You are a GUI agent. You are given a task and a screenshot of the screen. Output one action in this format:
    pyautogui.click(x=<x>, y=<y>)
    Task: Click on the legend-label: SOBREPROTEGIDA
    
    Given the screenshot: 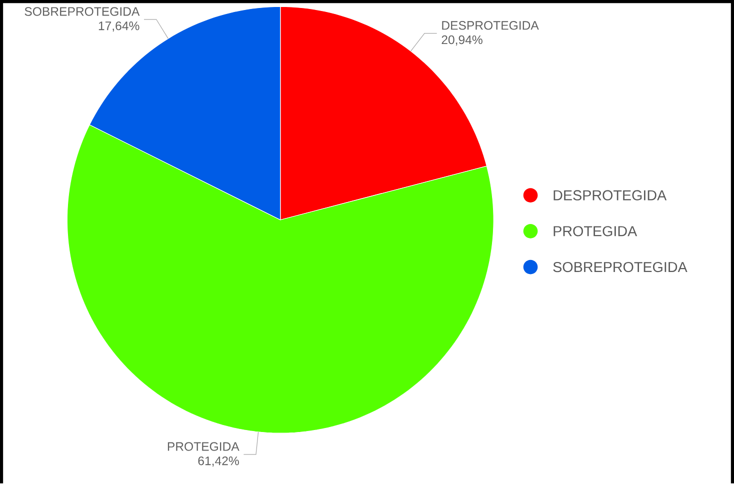 What is the action you would take?
    pyautogui.click(x=620, y=267)
    